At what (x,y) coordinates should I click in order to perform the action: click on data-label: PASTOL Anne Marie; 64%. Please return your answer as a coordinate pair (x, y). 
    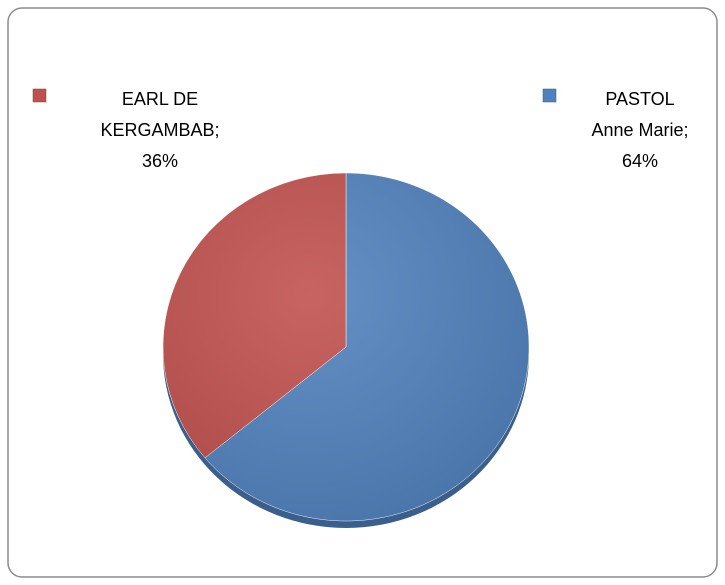
    Looking at the image, I should click on (640, 130).